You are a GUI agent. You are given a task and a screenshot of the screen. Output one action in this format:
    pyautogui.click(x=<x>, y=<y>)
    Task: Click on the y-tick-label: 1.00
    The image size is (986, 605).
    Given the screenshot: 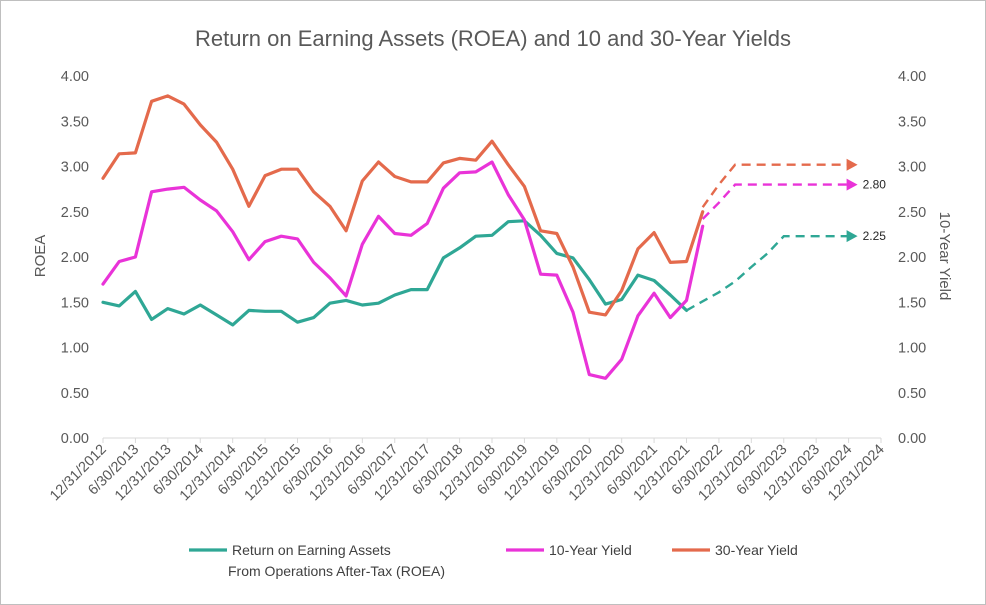 What is the action you would take?
    pyautogui.click(x=75, y=349)
    